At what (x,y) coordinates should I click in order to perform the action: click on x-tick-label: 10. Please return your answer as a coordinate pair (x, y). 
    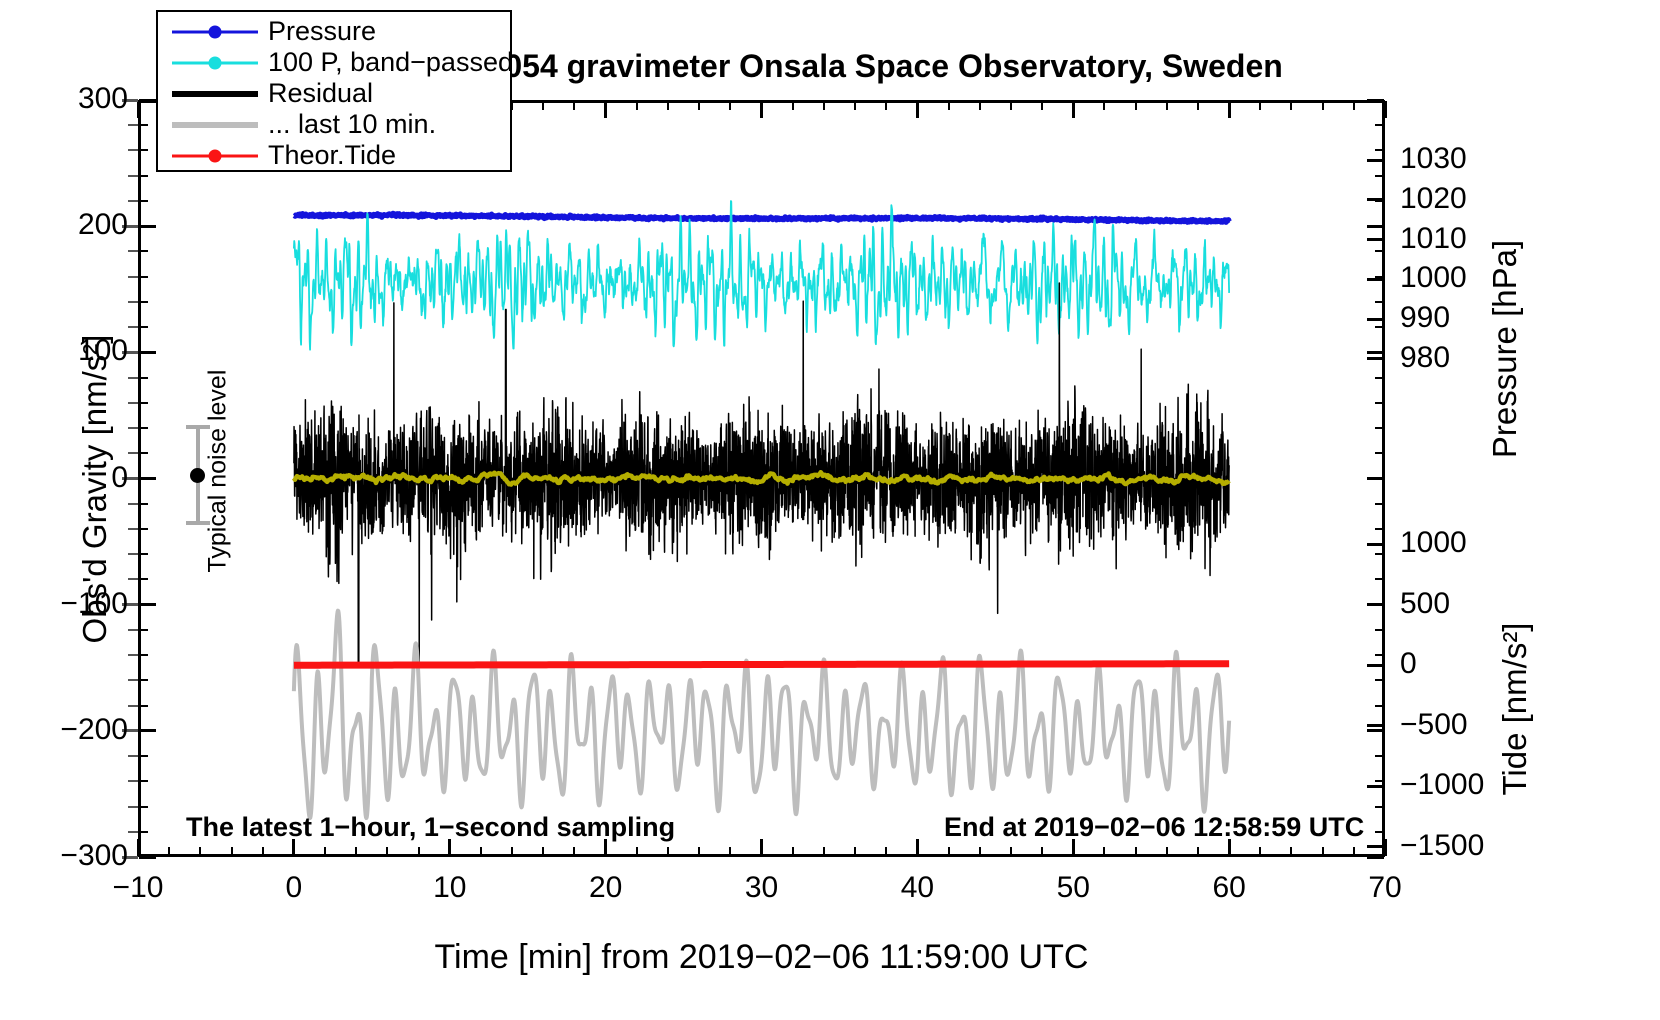
    Looking at the image, I should click on (450, 887).